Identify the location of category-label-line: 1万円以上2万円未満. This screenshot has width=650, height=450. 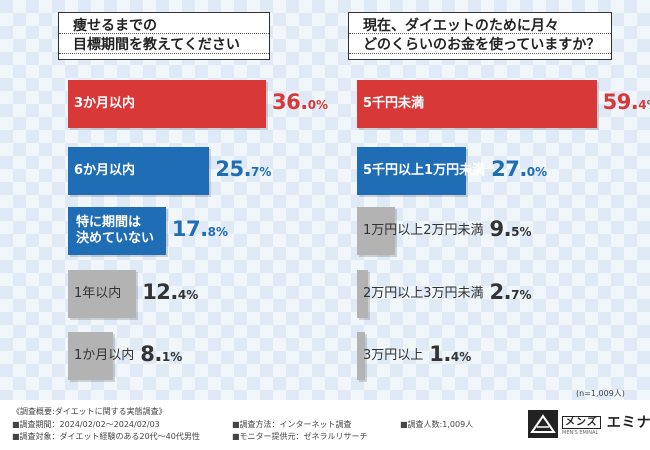
(423, 230).